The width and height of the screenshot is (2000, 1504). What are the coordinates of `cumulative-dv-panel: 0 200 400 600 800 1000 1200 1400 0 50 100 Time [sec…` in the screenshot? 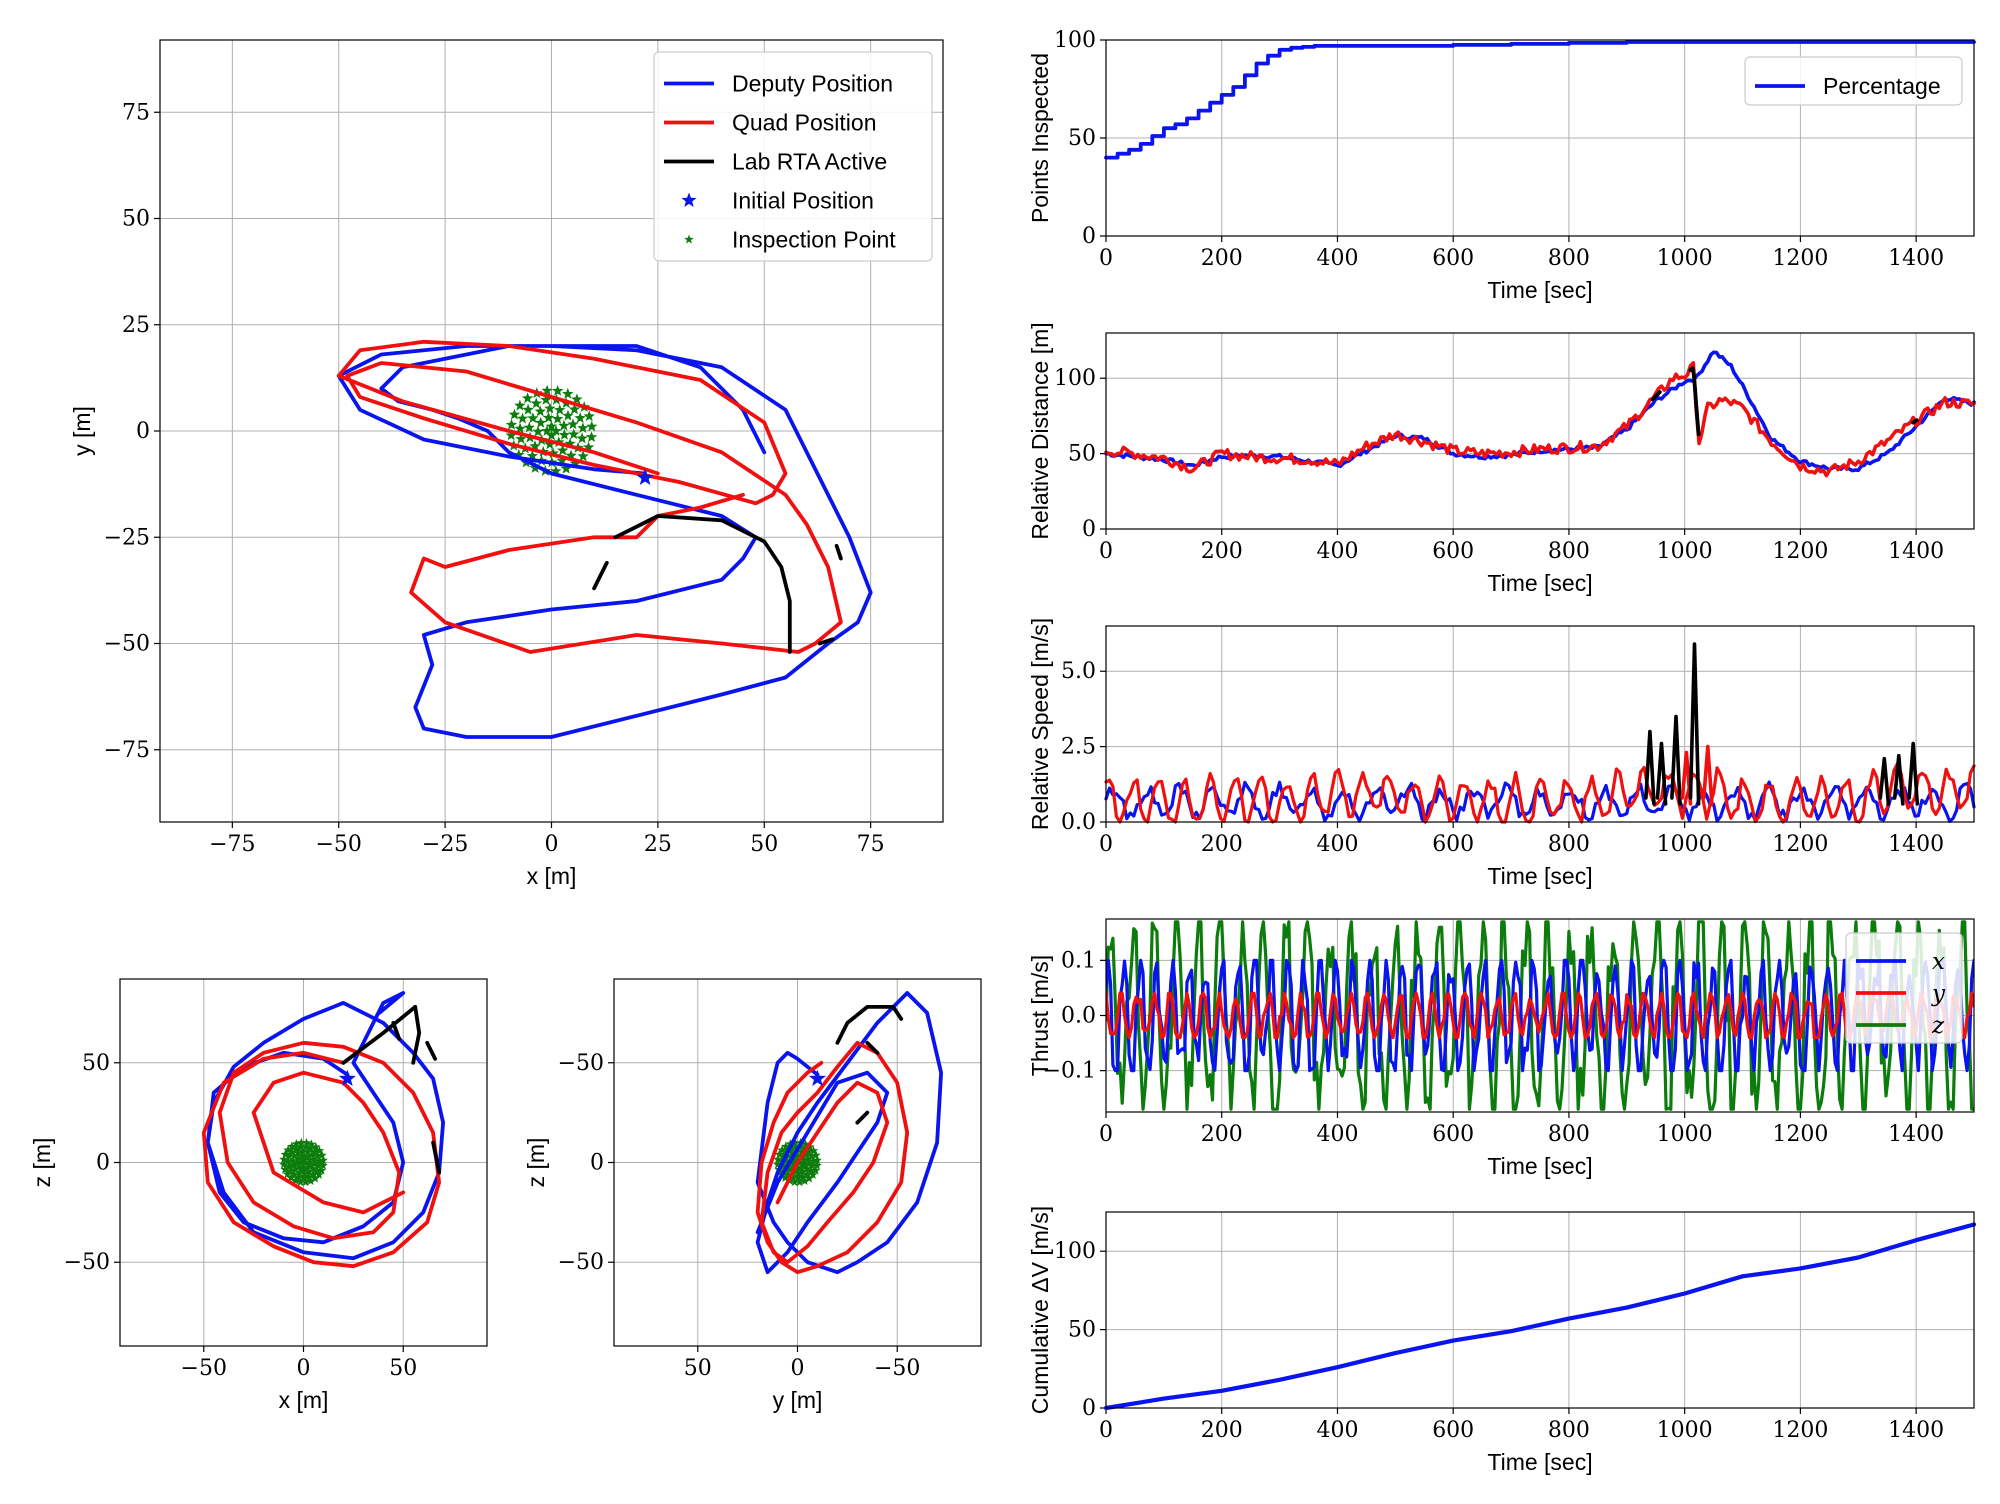 It's located at (1502, 1340).